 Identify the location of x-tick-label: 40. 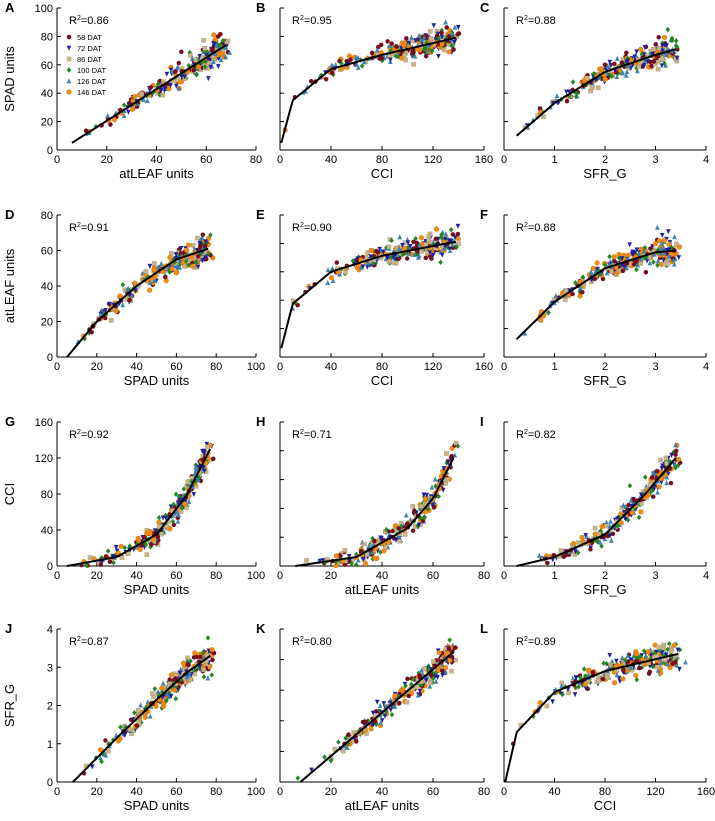
(331, 160).